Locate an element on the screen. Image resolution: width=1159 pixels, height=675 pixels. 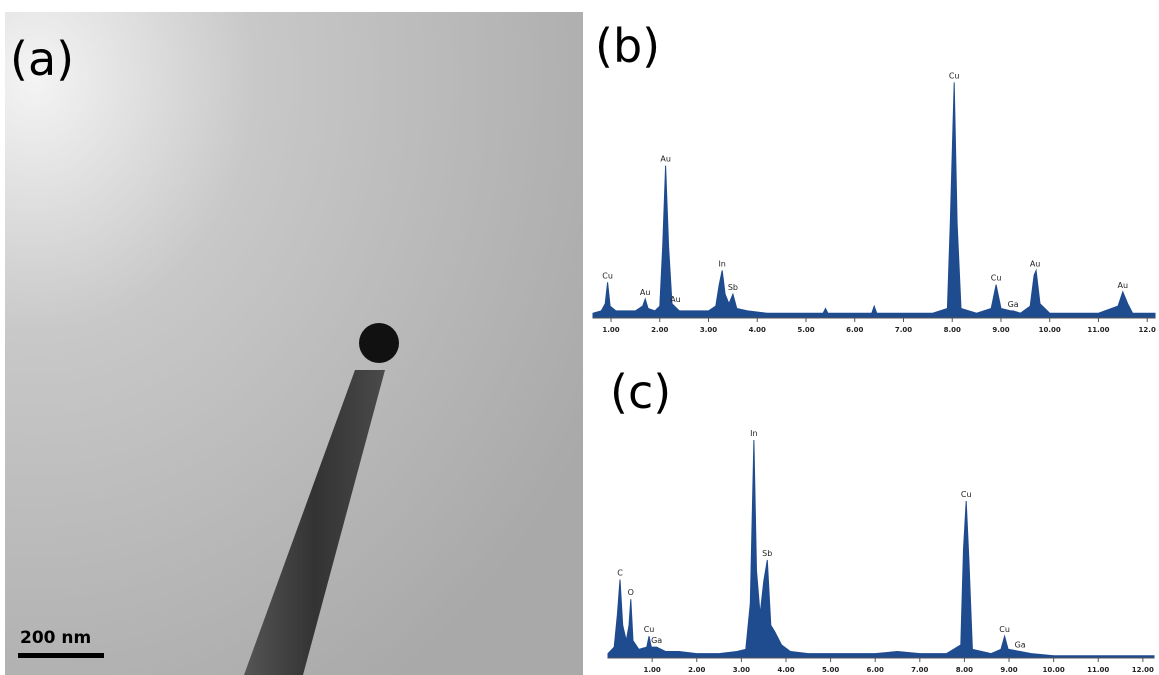
peak-label: O is located at coordinates (631, 592).